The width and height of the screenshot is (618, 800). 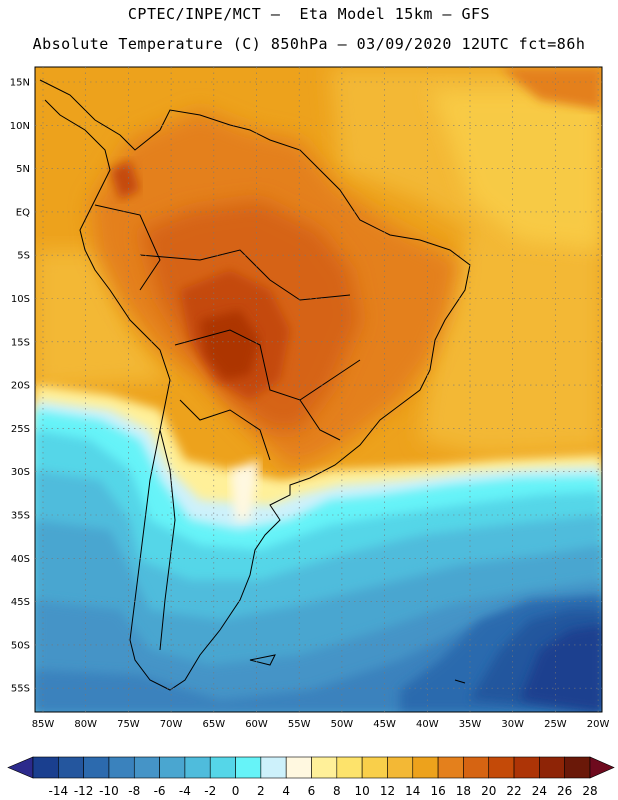 I want to click on field-blue7, so click(x=561, y=668).